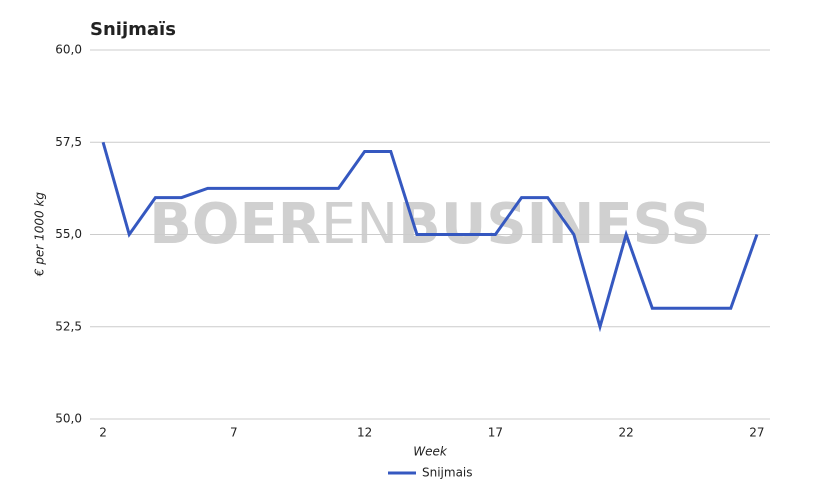 The image size is (837, 486). What do you see at coordinates (495, 433) in the screenshot?
I see `x-tick-label: 17` at bounding box center [495, 433].